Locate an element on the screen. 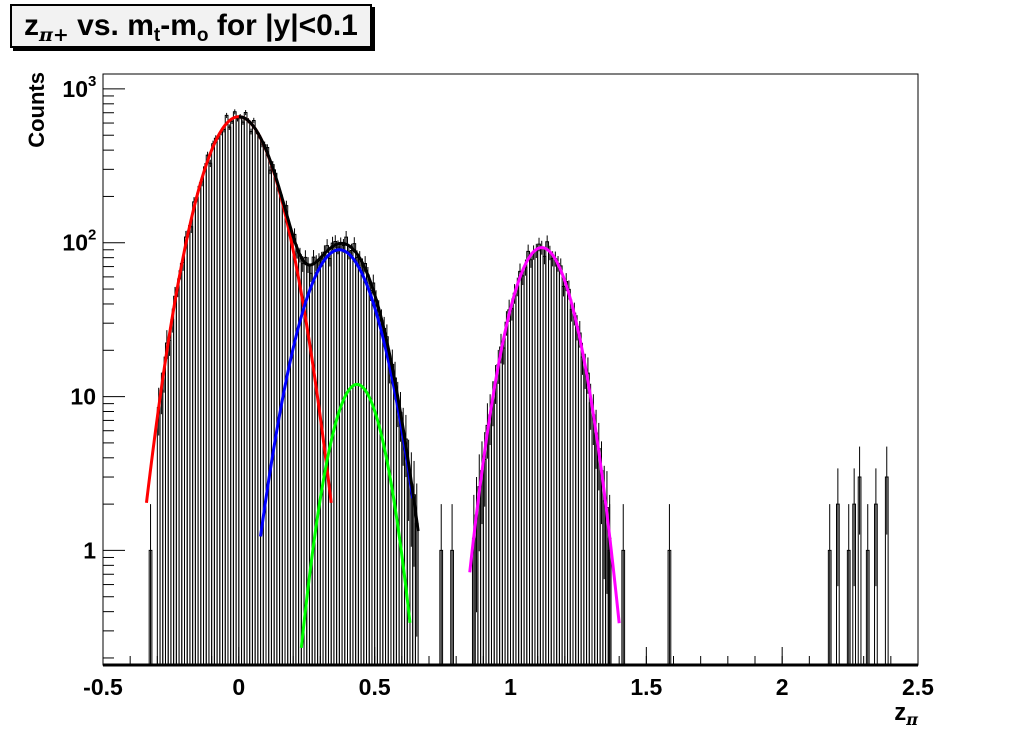 The height and width of the screenshot is (740, 1020). x-tick-label: -0.5 is located at coordinates (103, 687).